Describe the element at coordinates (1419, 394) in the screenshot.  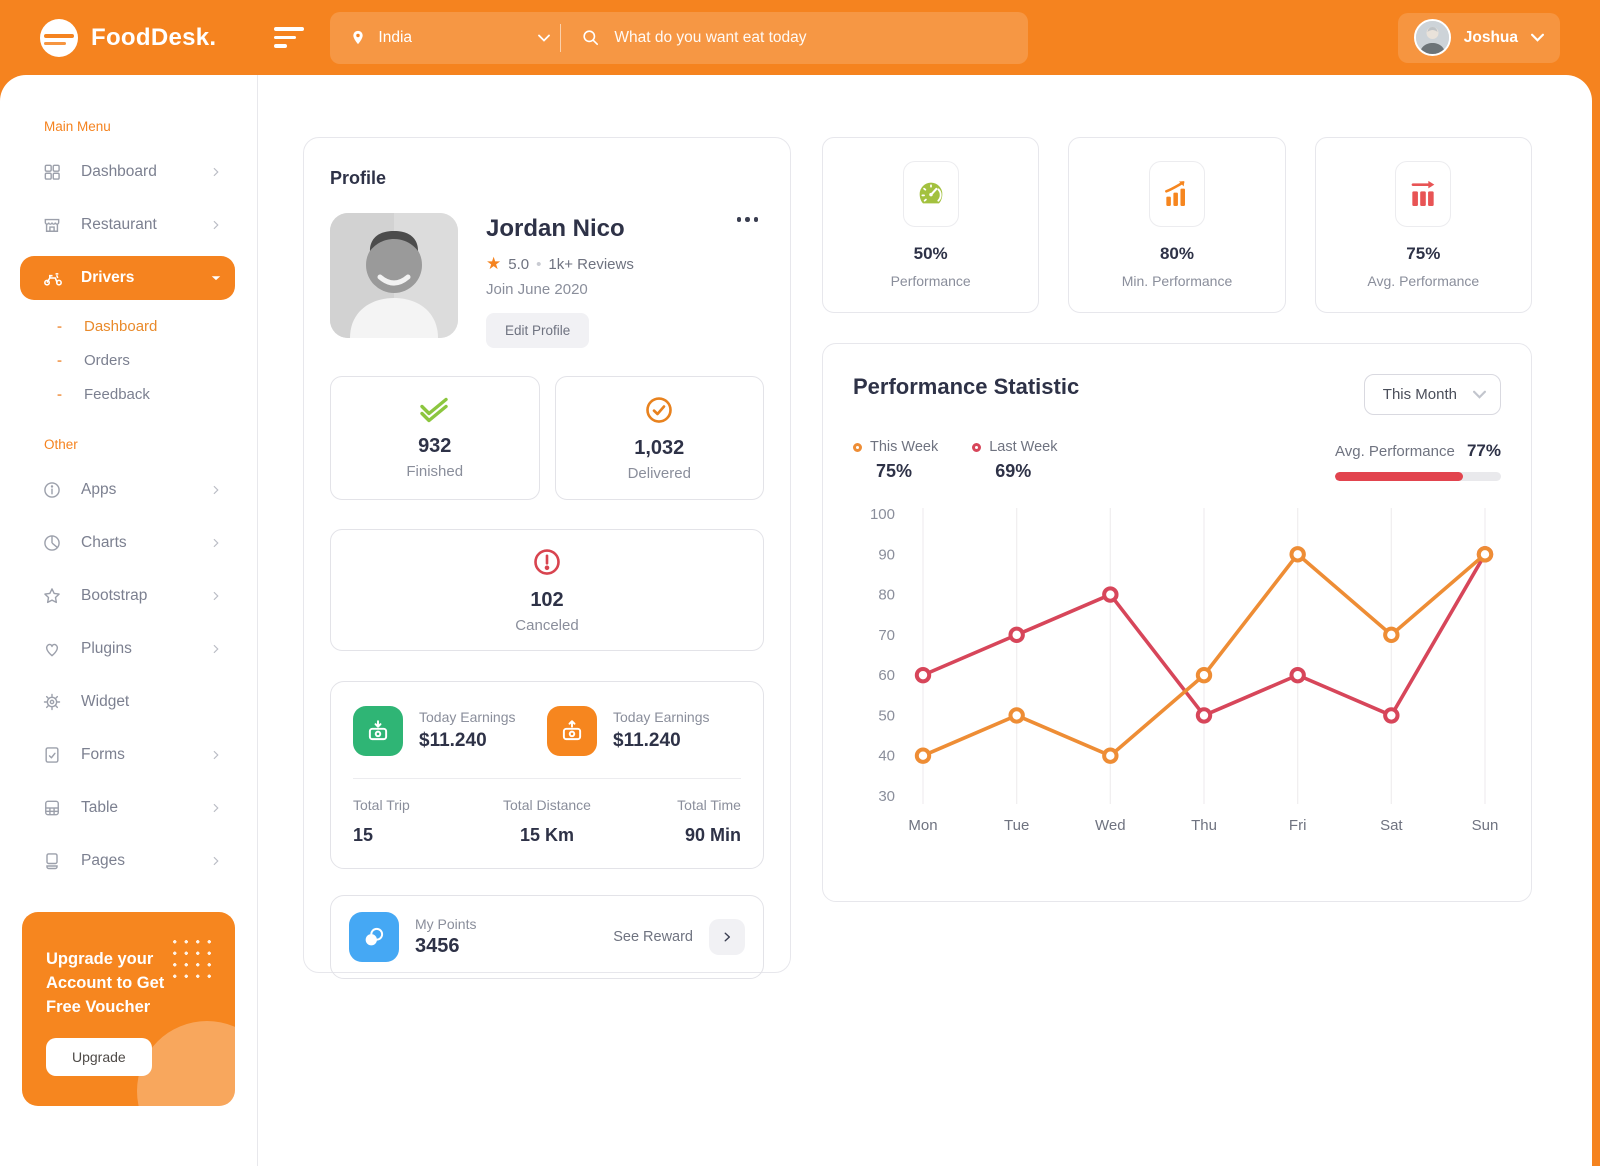
I see `month-range-value: This Month` at that location.